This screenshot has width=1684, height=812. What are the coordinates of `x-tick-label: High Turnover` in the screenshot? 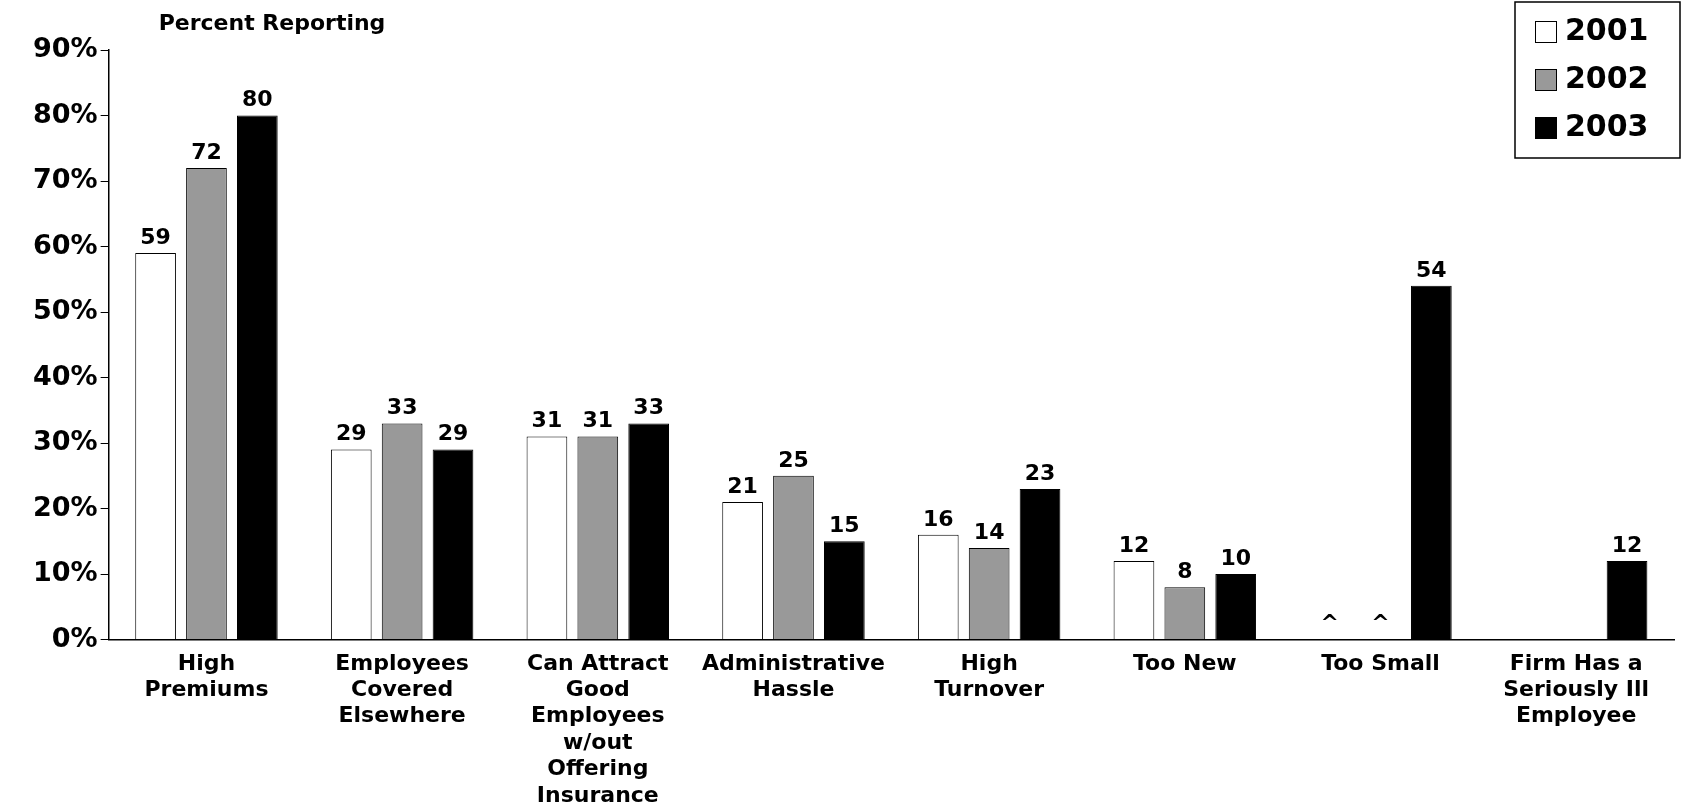 It's located at (989, 675).